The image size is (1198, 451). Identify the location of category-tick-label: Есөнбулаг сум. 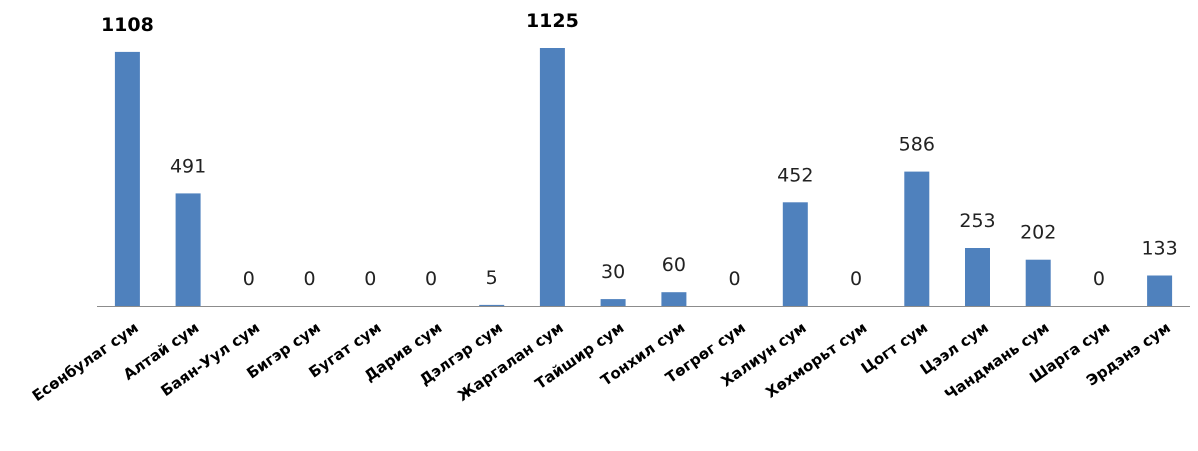
(85, 362).